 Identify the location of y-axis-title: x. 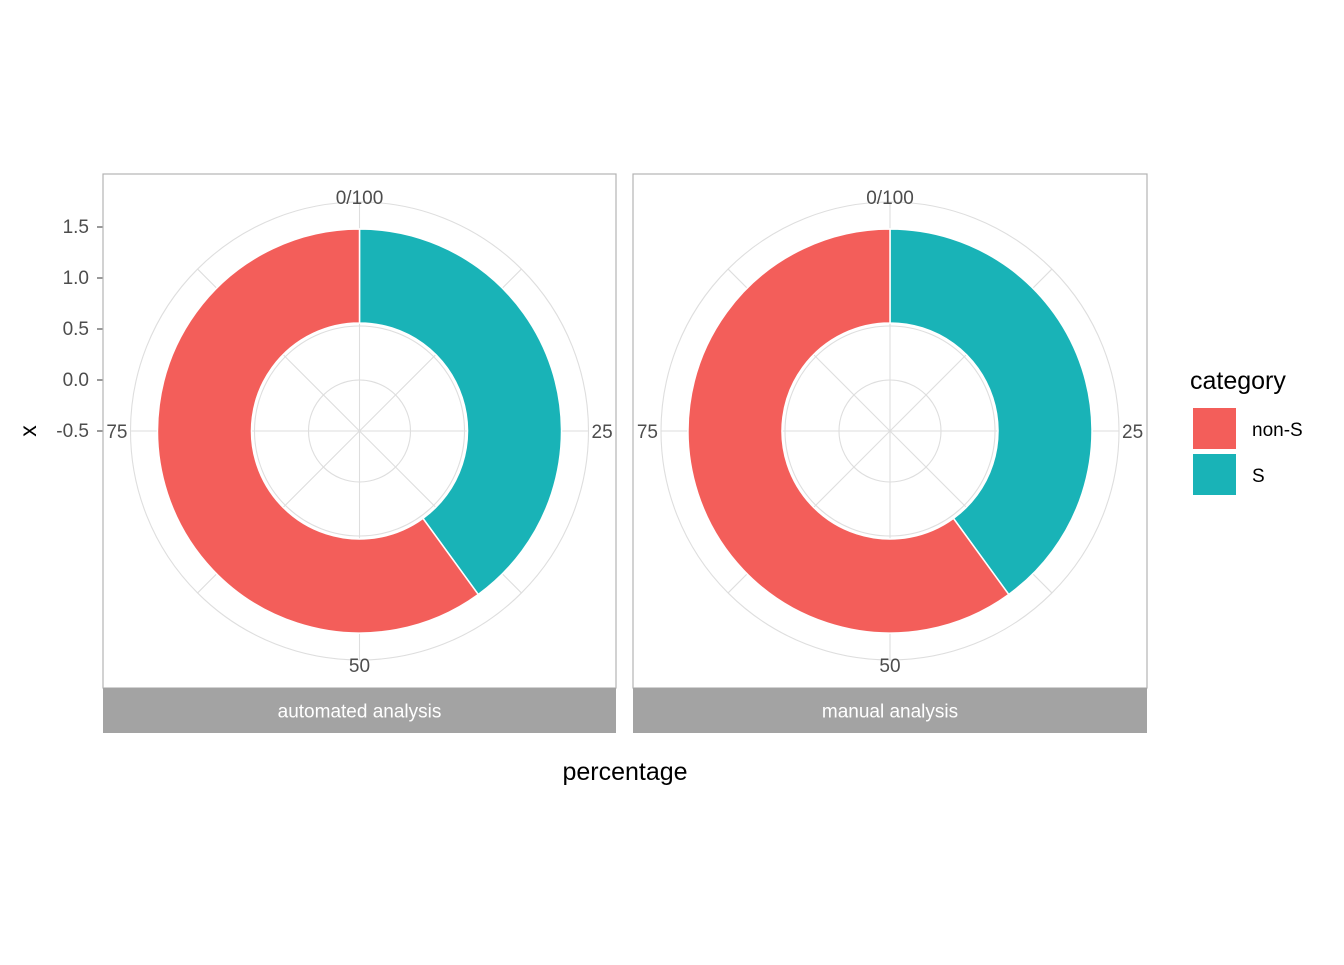
(28, 431).